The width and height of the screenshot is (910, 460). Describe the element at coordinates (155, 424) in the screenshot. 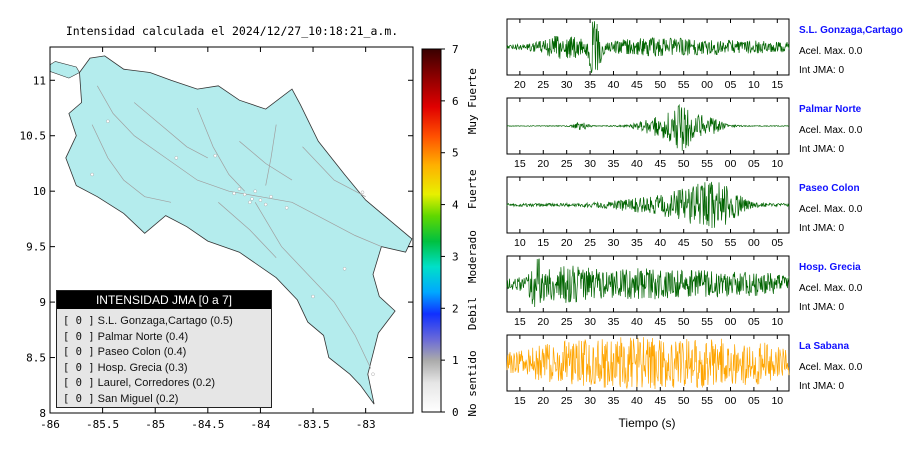

I see `map-x-tick-label: -85` at that location.